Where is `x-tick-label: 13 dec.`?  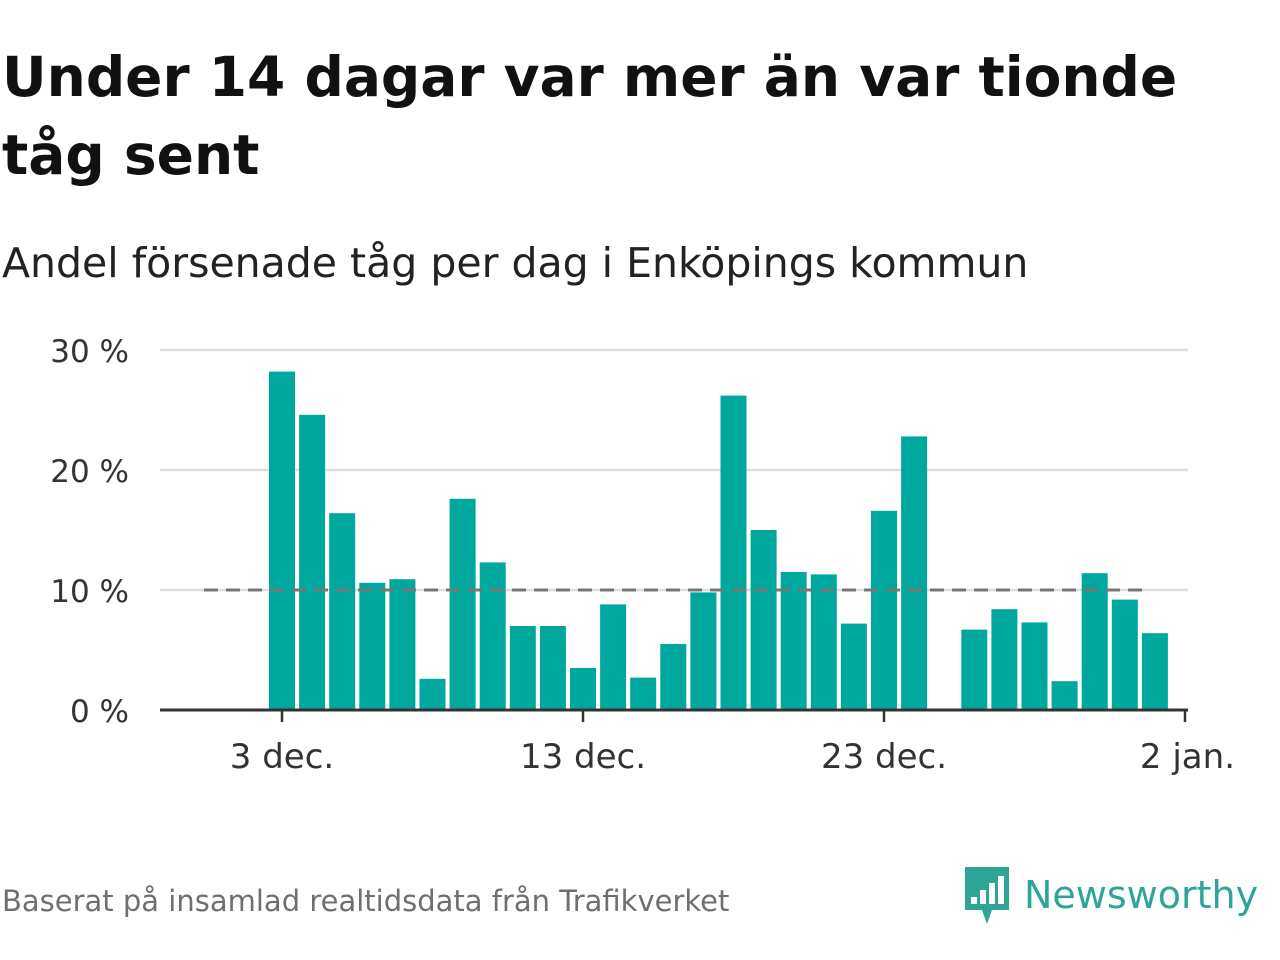 x-tick-label: 13 dec. is located at coordinates (583, 757).